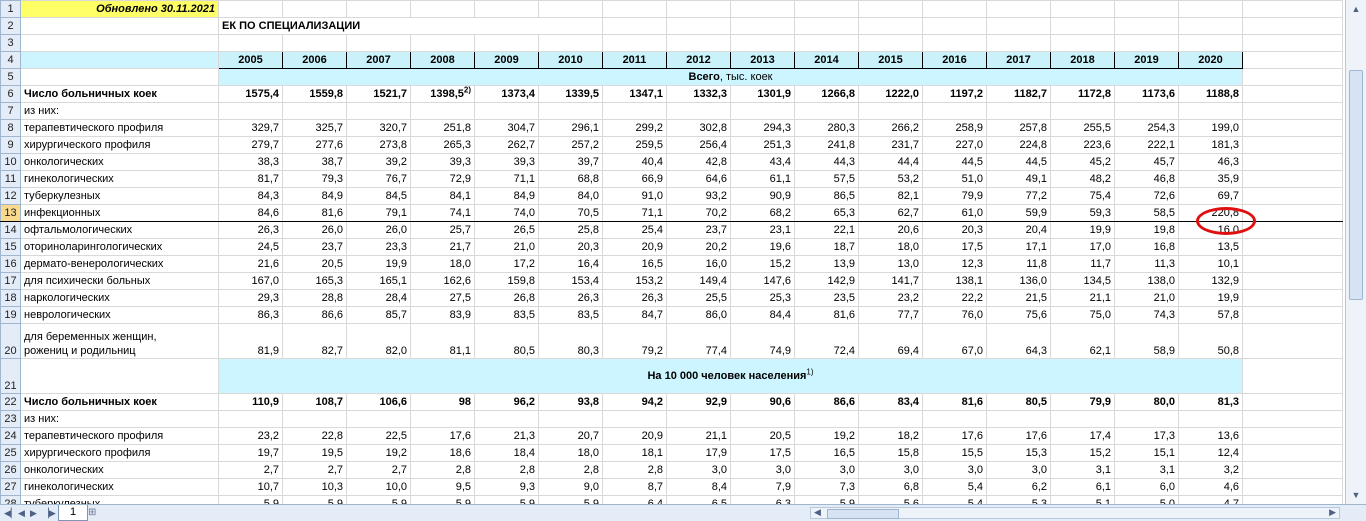 This screenshot has width=1366, height=521. I want to click on value-cell: 265,3, so click(442, 145).